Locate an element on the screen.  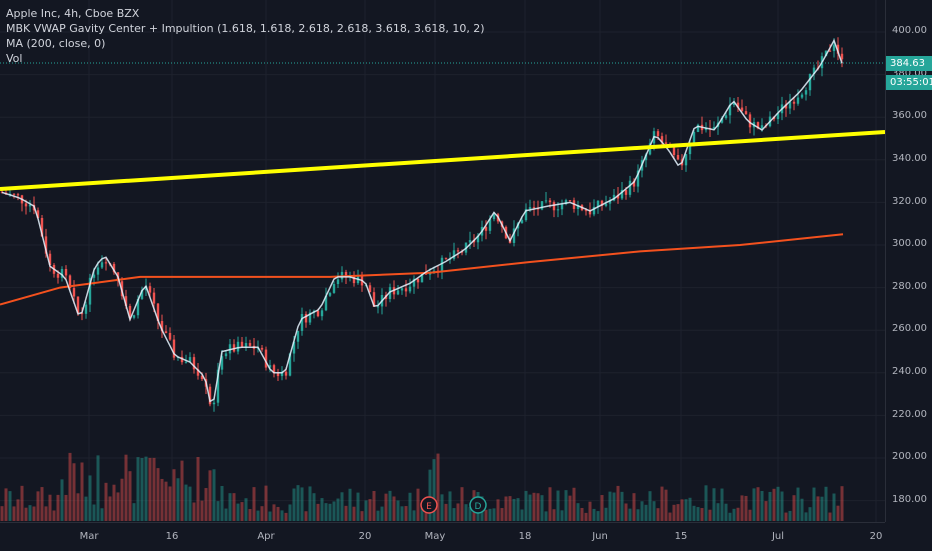
indicator-ma-label: MA (200, close, 0) is located at coordinates (56, 43).